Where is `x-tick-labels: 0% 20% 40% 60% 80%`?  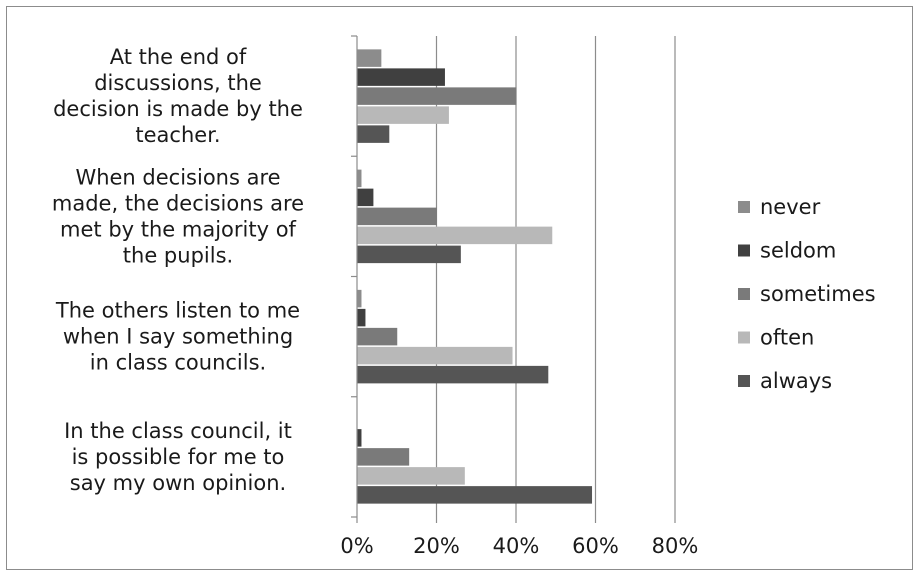
x-tick-labels: 0% 20% 40% 60% 80% is located at coordinates (519, 546).